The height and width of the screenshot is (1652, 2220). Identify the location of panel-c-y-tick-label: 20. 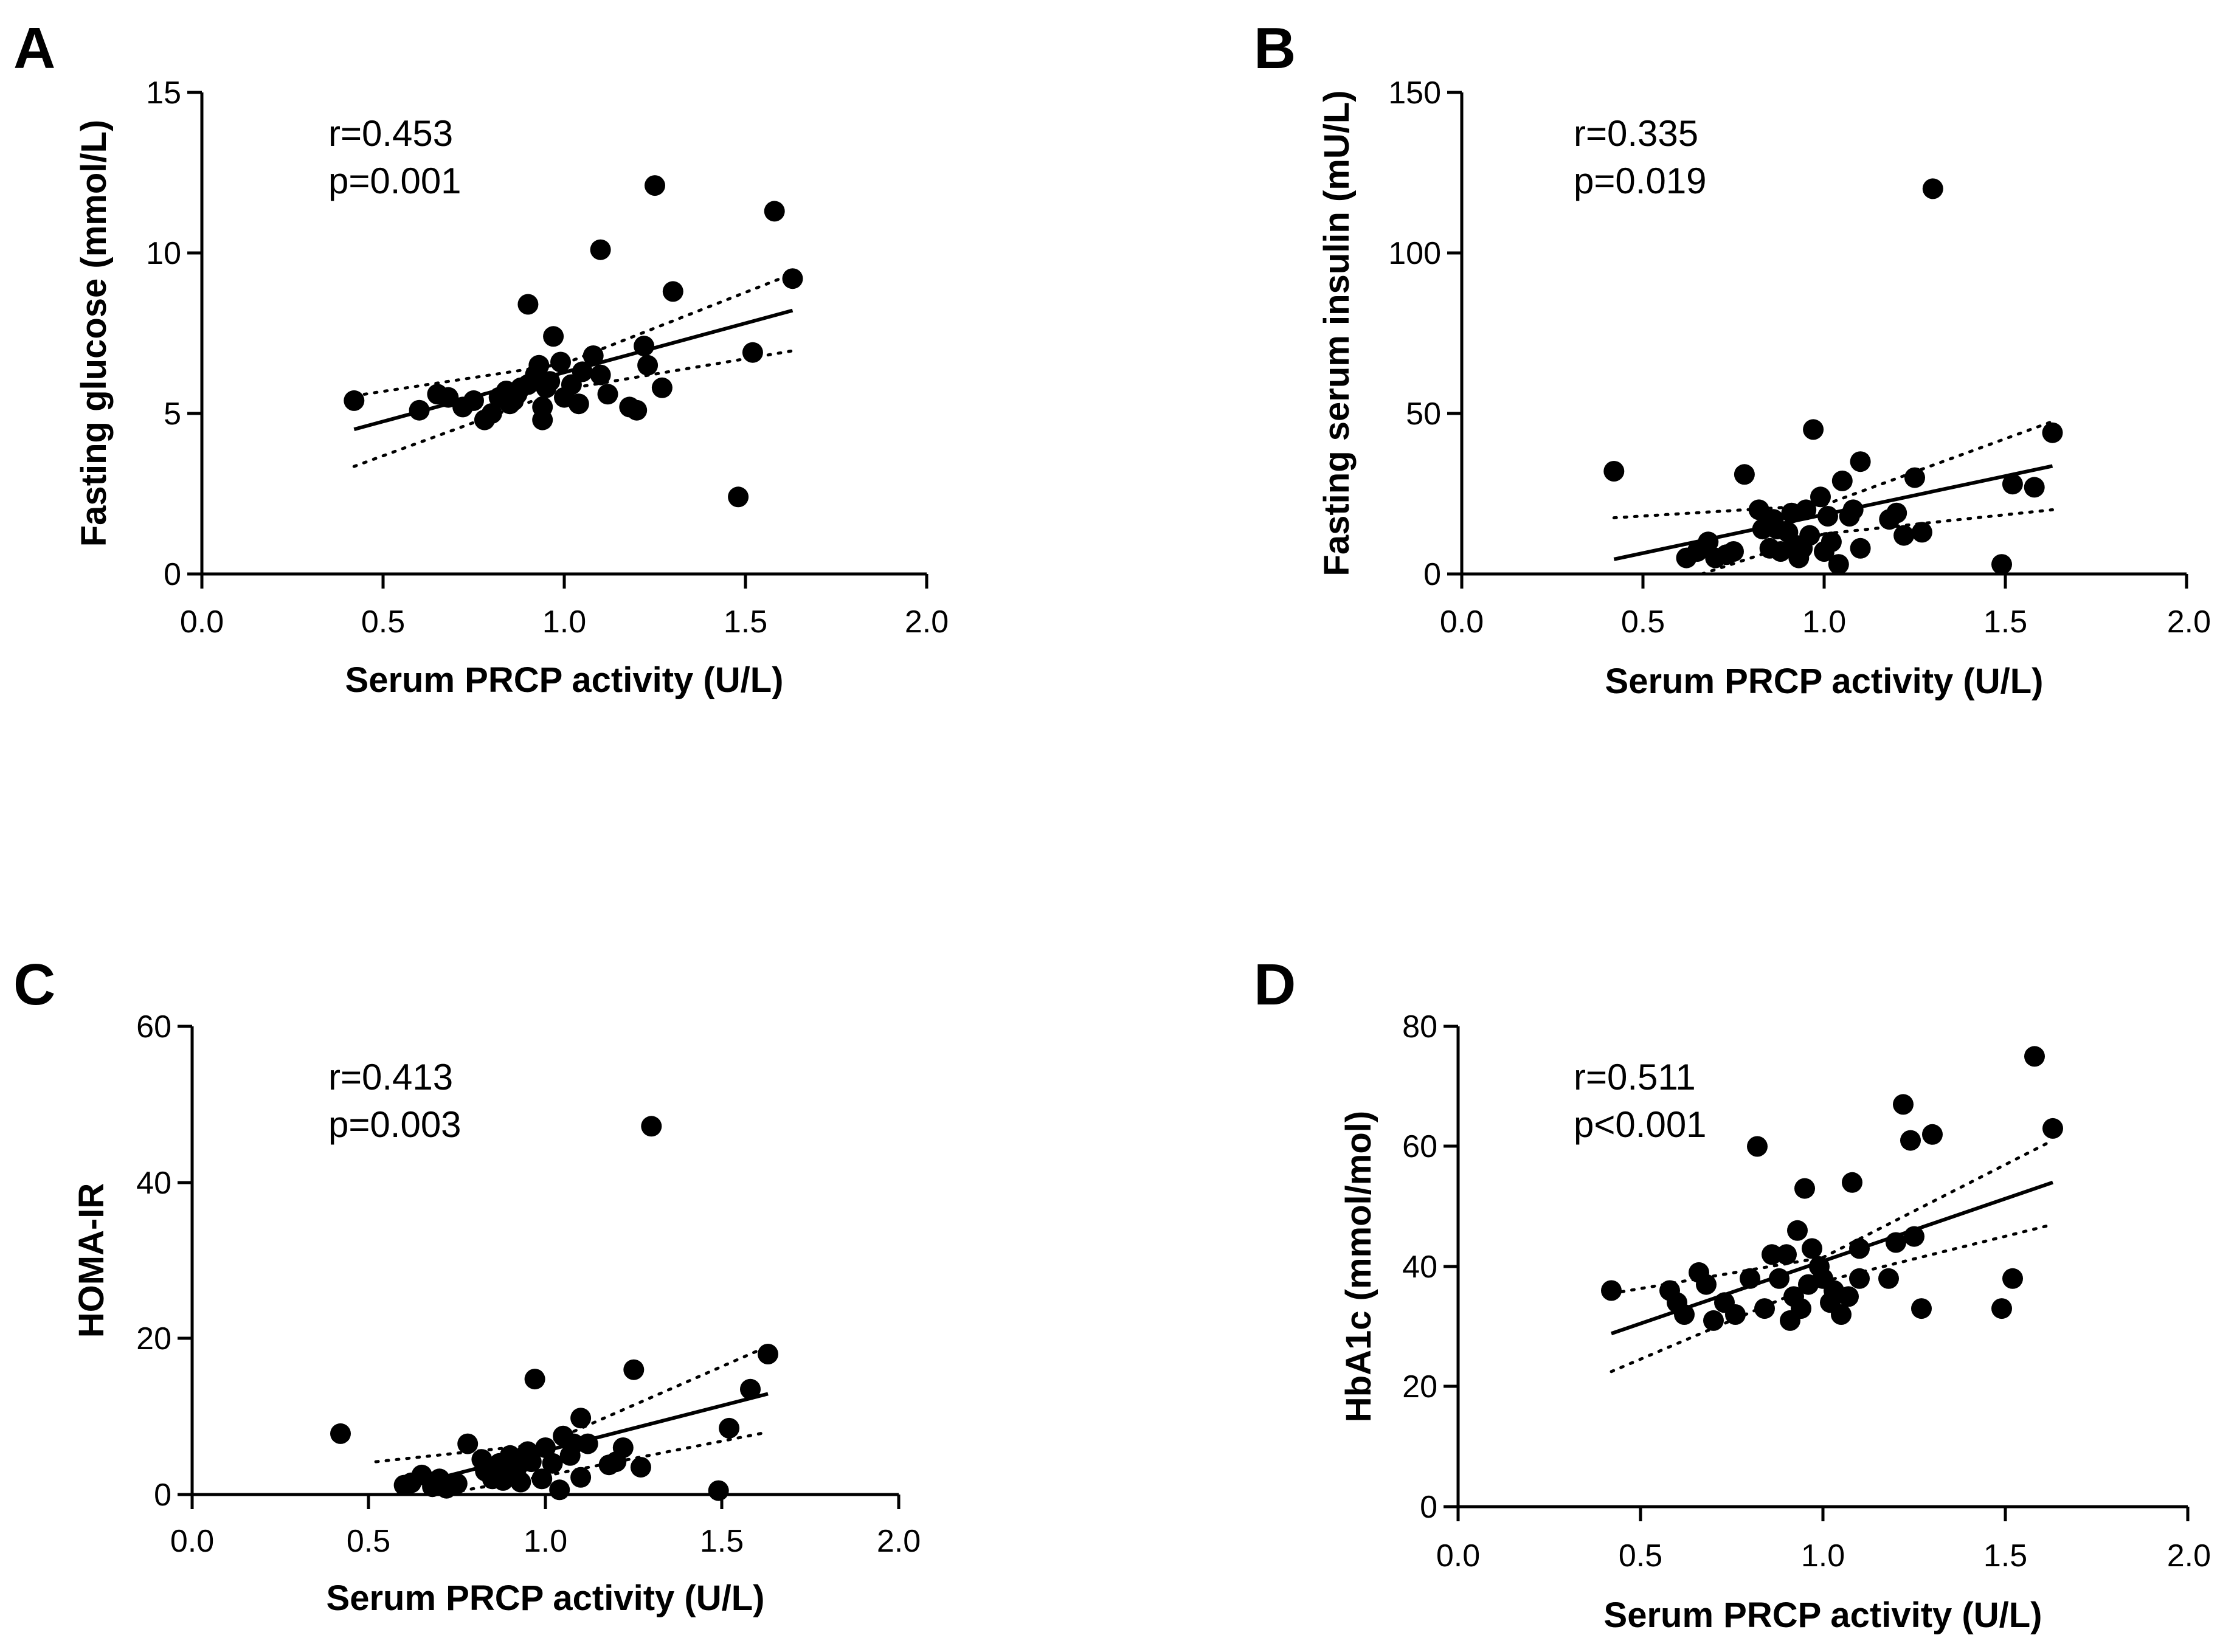
(153, 1339).